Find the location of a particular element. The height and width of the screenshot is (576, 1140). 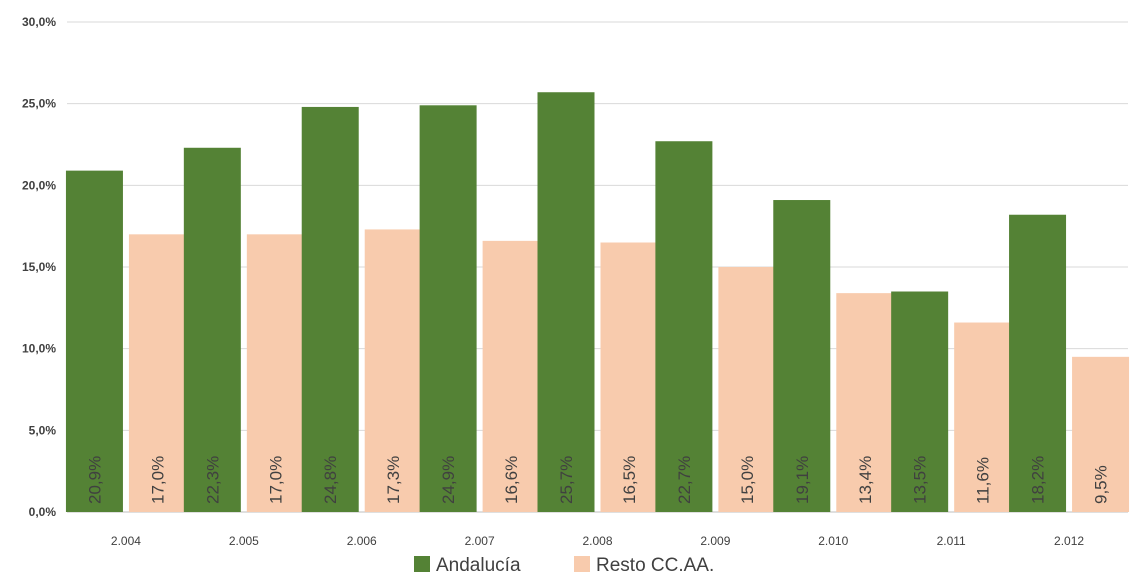

y-tick-label: 0,0% is located at coordinates (43, 512).